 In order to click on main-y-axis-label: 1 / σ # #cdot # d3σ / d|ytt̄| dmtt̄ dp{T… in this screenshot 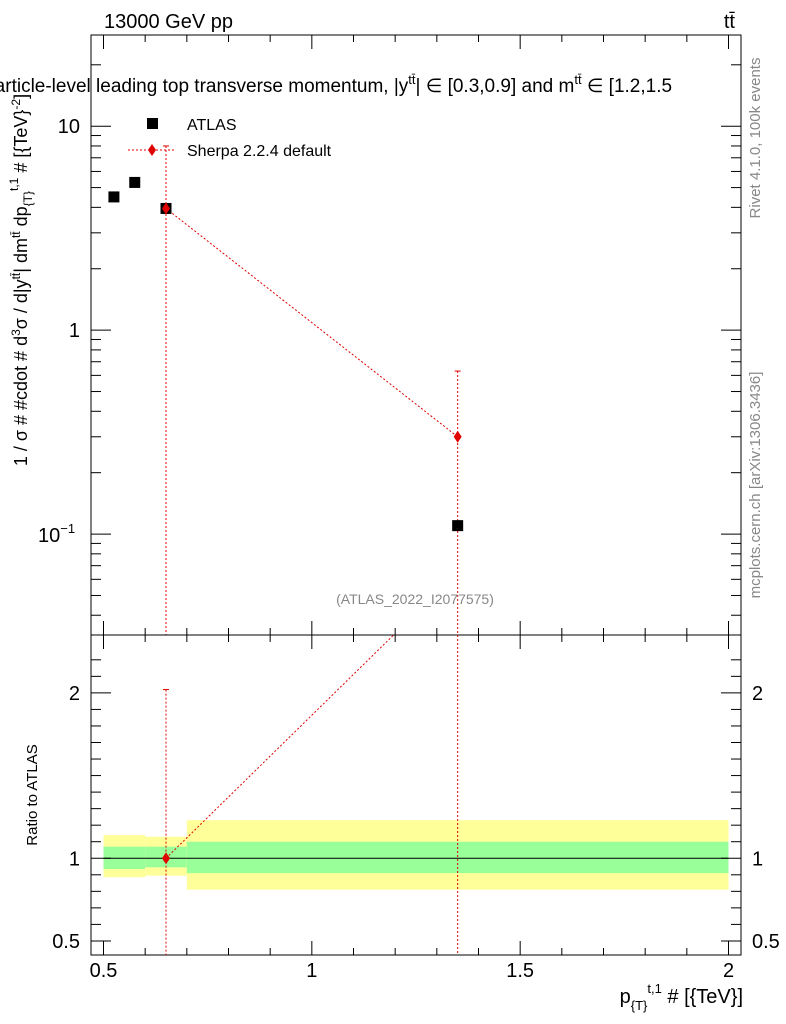, I will do `click(21, 280)`.